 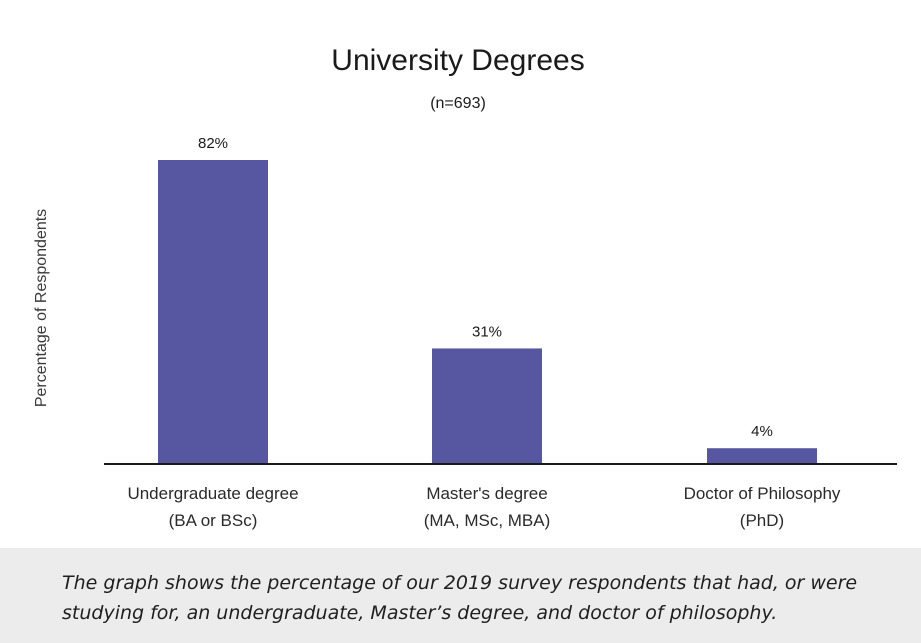 I want to click on x-tick-label-3-line-2: (PhD), so click(x=762, y=520).